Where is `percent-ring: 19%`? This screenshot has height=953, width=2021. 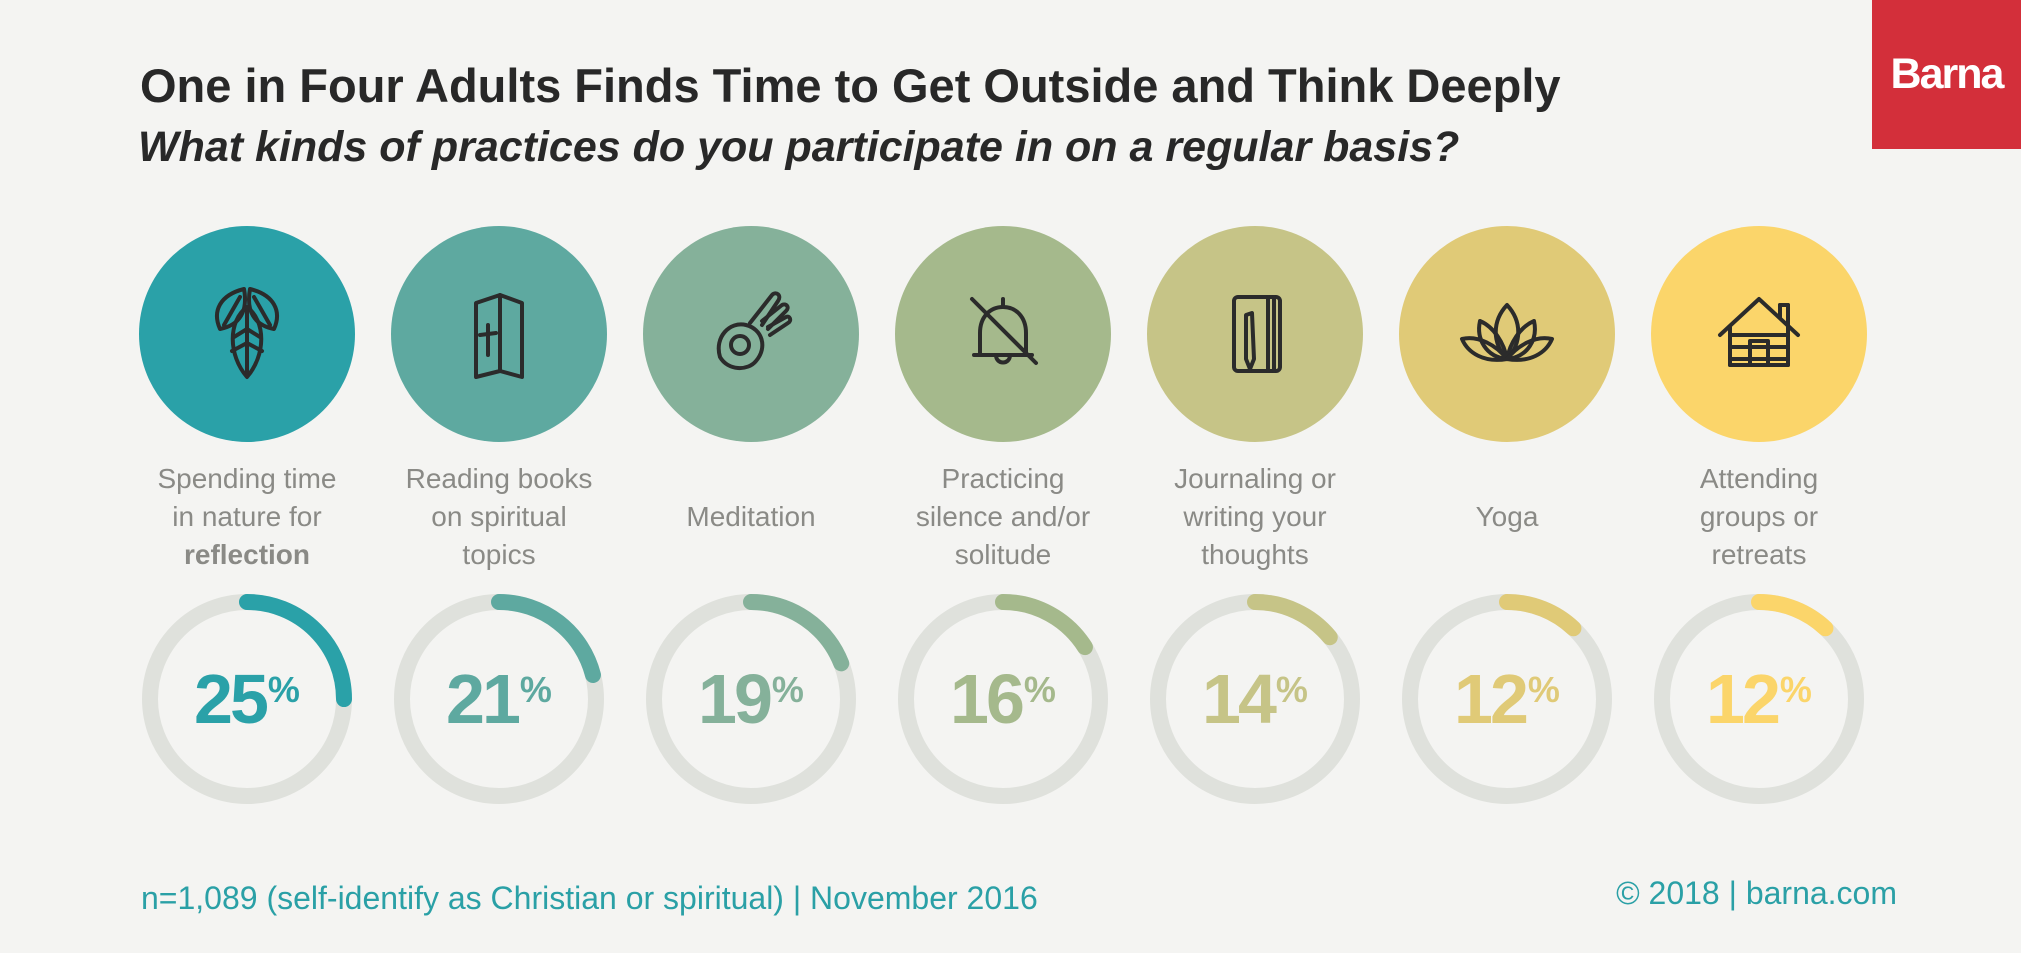 percent-ring: 19% is located at coordinates (751, 699).